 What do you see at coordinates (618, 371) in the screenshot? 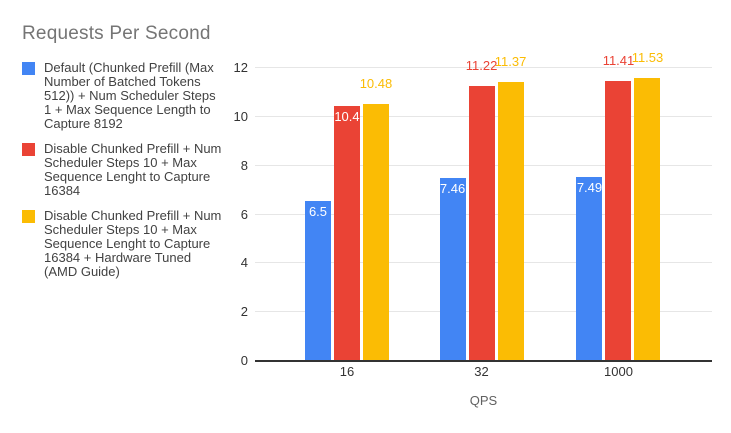
I see `x-tick-label: 1000` at bounding box center [618, 371].